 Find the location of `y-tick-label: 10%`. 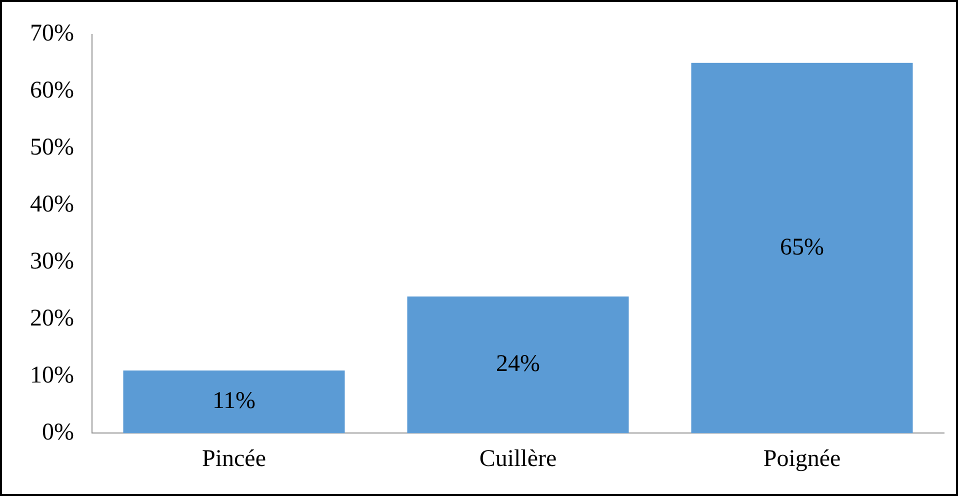

y-tick-label: 10% is located at coordinates (52, 375).